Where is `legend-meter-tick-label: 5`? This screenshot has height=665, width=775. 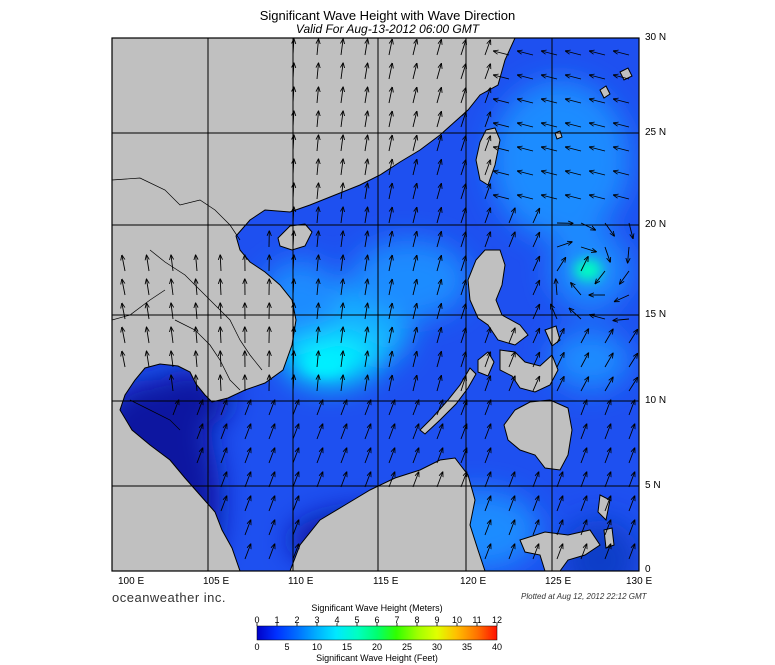
legend-meter-tick-label: 5 is located at coordinates (357, 620).